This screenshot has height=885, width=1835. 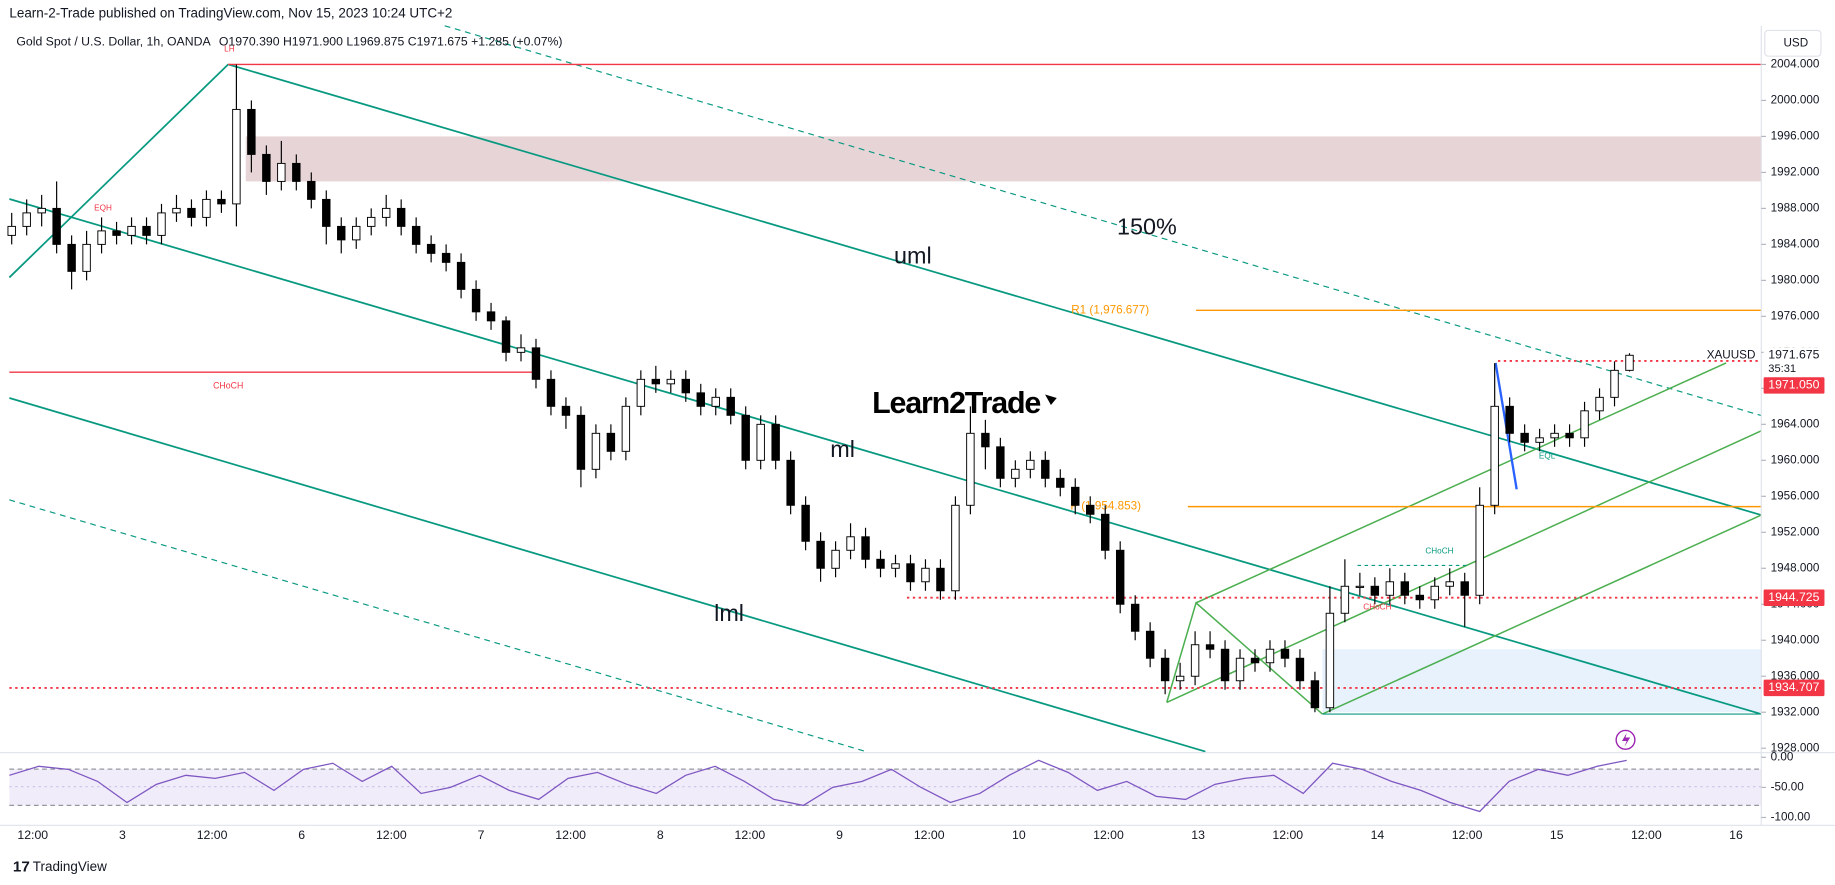 I want to click on y-tick-label: 1996.000, so click(x=1795, y=136).